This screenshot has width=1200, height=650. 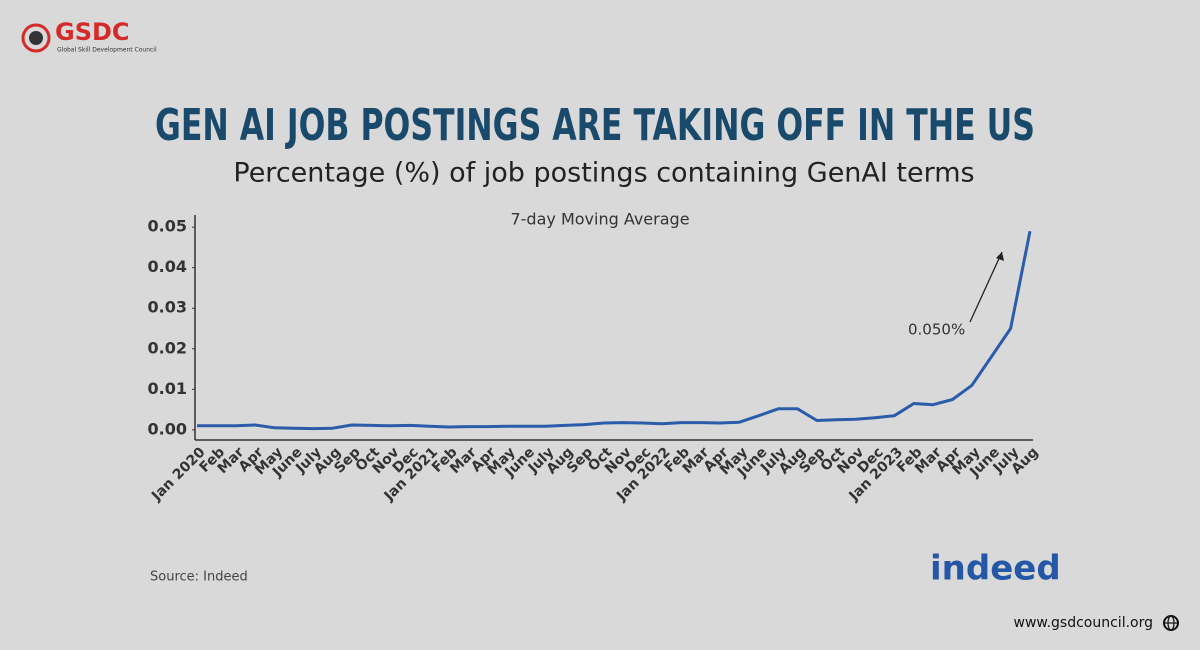 I want to click on y-tick-label: 0.00, so click(x=167, y=428).